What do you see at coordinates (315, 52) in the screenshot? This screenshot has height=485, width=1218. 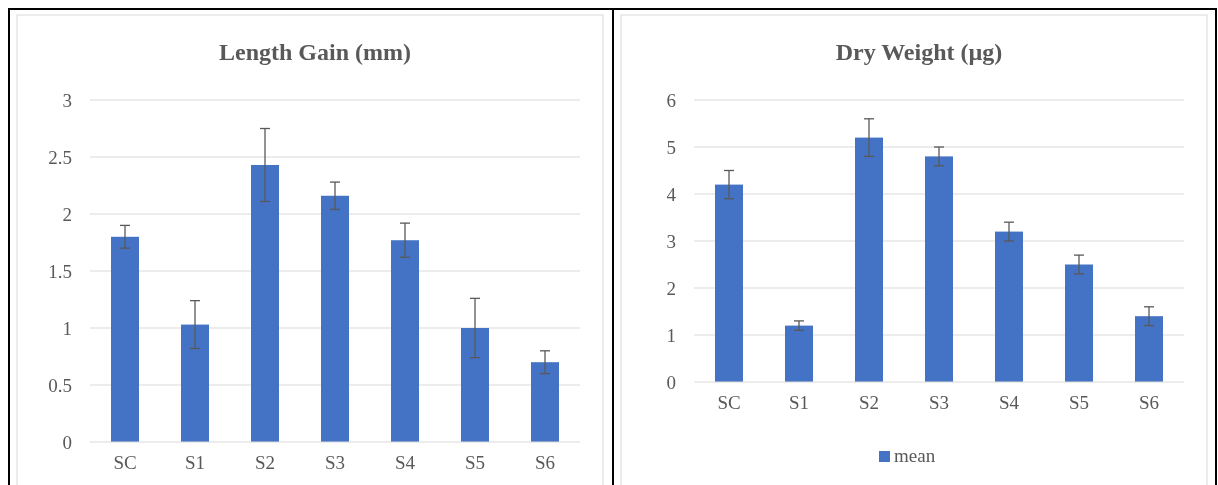 I see `chart-title: Length Gain (mm)` at bounding box center [315, 52].